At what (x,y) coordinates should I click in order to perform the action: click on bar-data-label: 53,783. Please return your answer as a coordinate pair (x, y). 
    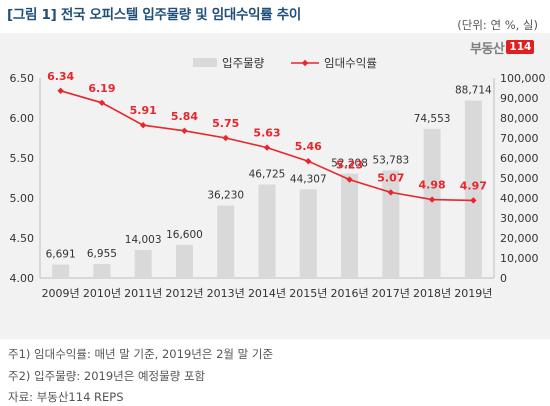
    Looking at the image, I should click on (390, 160).